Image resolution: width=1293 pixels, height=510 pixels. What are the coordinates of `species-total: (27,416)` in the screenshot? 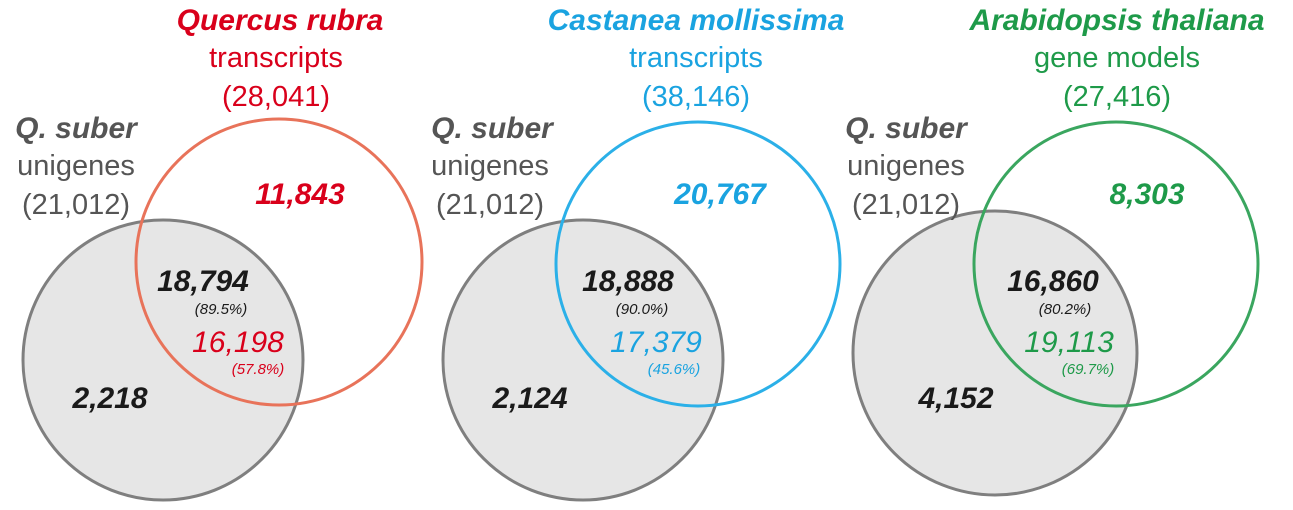 It's located at (1117, 97).